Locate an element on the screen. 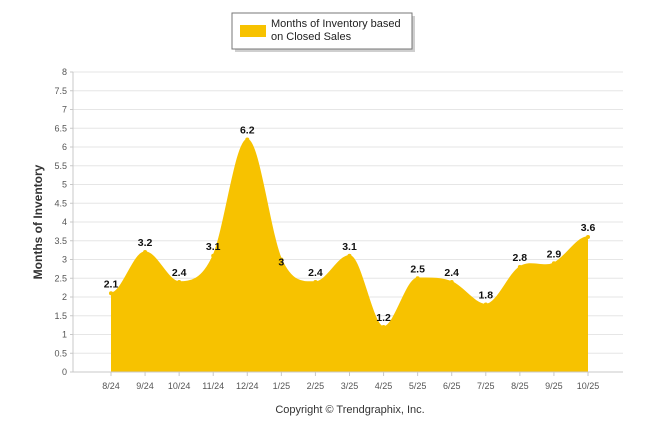  y-tick-label: 5.5 is located at coordinates (60, 166).